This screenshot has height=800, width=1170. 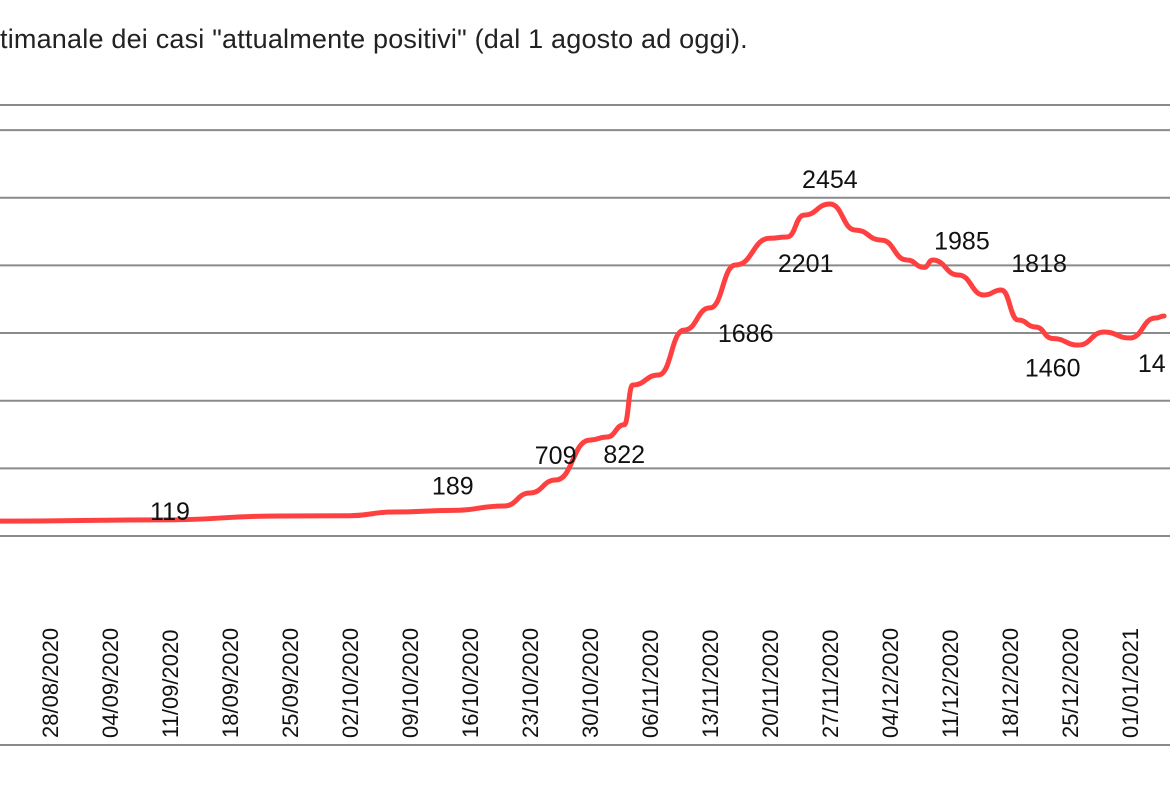 What do you see at coordinates (170, 512) in the screenshot?
I see `data-label: 119` at bounding box center [170, 512].